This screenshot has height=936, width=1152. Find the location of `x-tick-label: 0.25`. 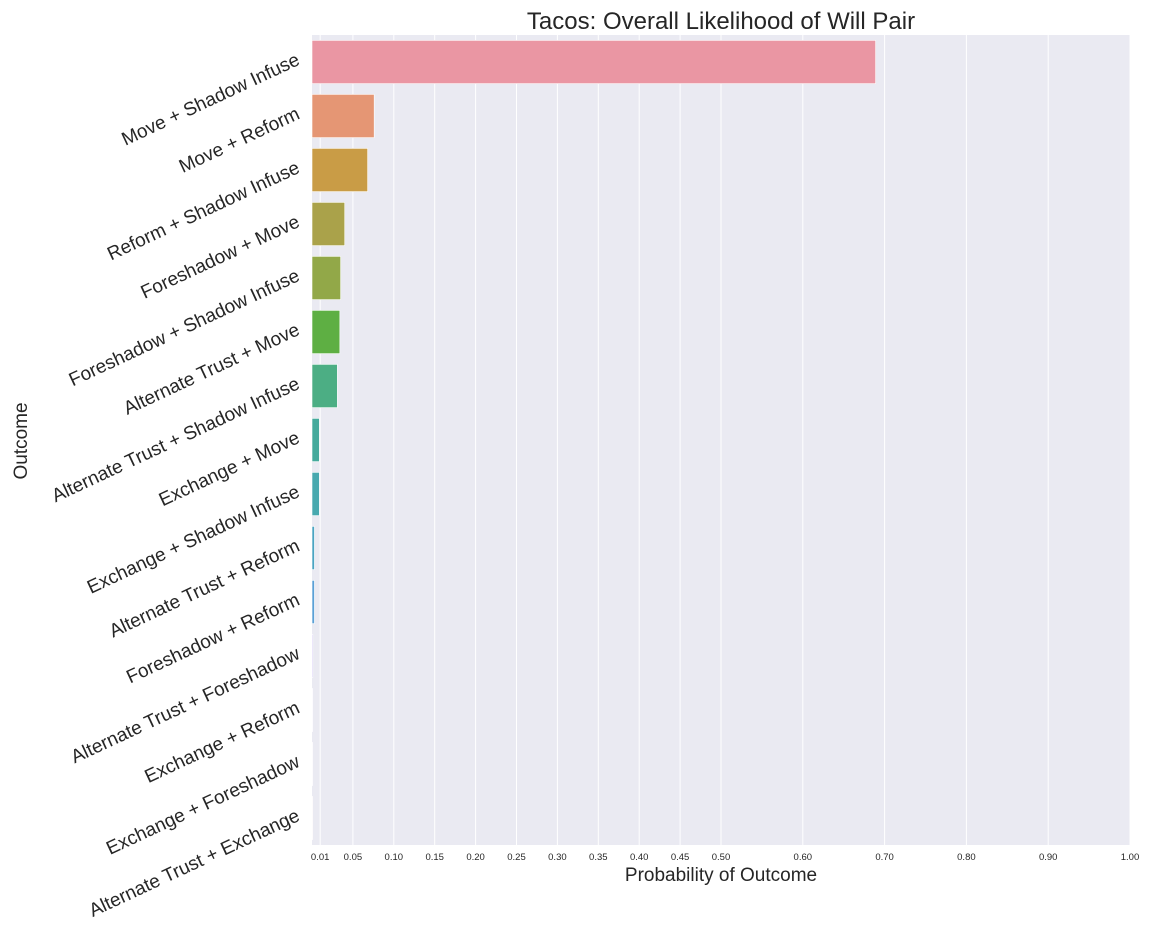

x-tick-label: 0.25 is located at coordinates (516, 857).